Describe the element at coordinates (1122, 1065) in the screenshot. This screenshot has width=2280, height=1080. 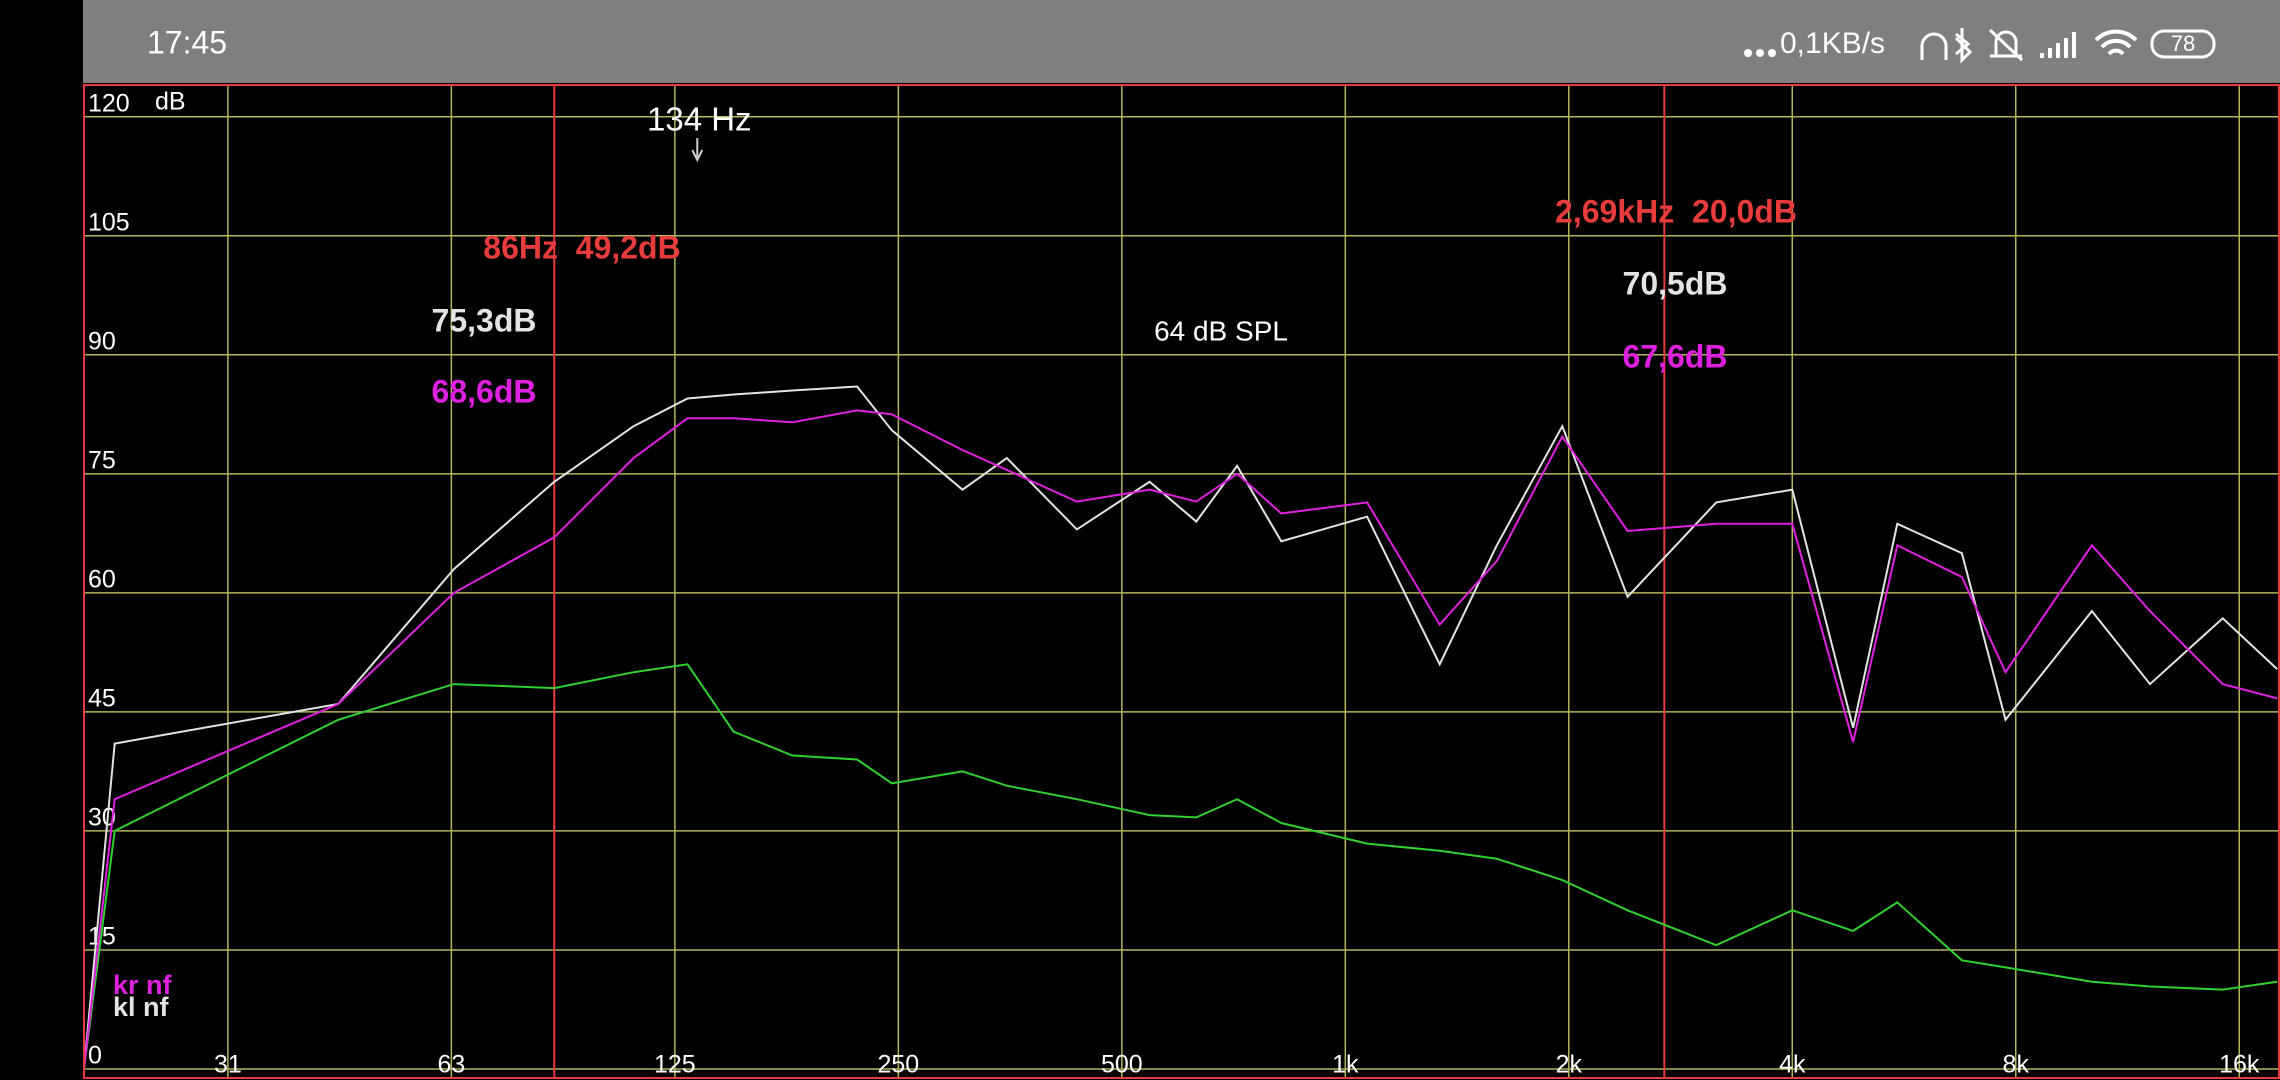
I see `x-tick-label: 500` at that location.